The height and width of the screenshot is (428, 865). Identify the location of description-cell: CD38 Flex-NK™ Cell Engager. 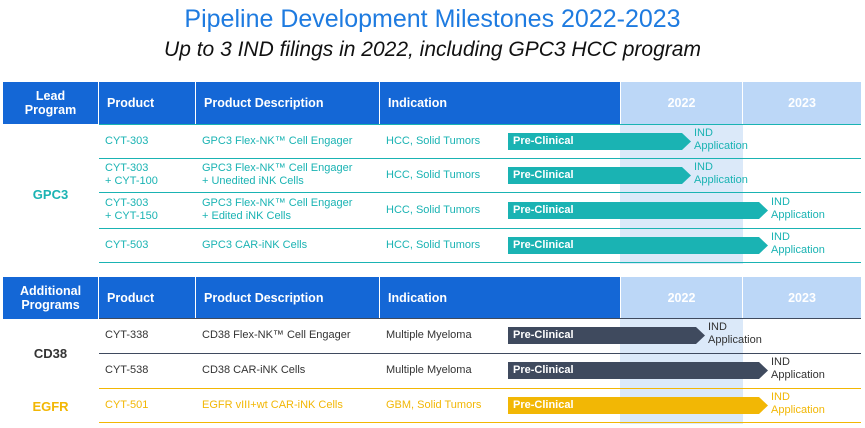
(276, 335).